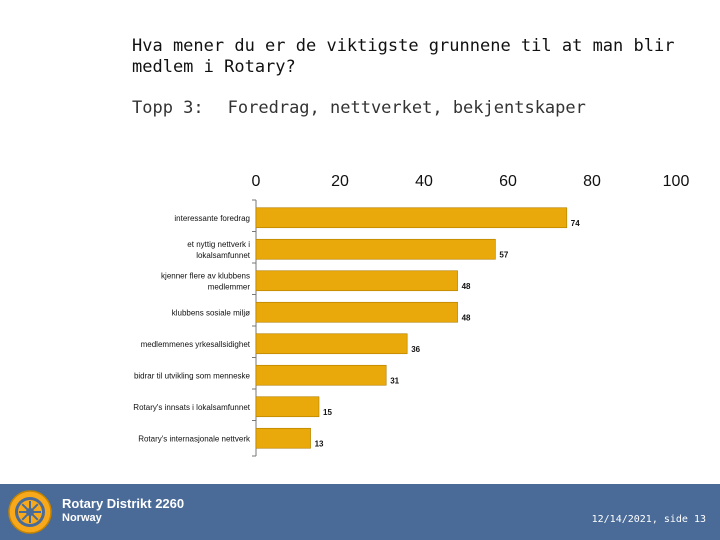 This screenshot has height=540, width=720. What do you see at coordinates (212, 218) in the screenshot?
I see `category-label: interessante foredrag` at bounding box center [212, 218].